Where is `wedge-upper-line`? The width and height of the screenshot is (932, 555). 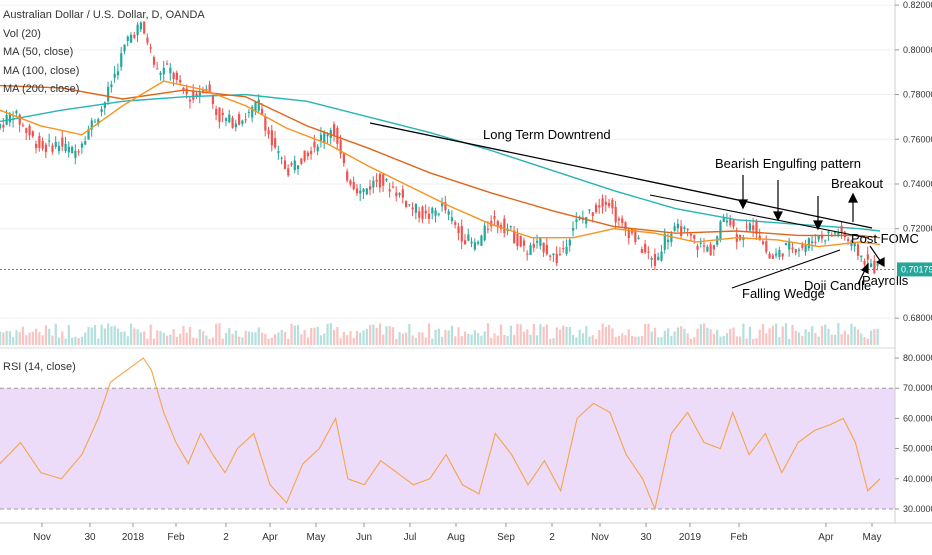 wedge-upper-line is located at coordinates (759, 216).